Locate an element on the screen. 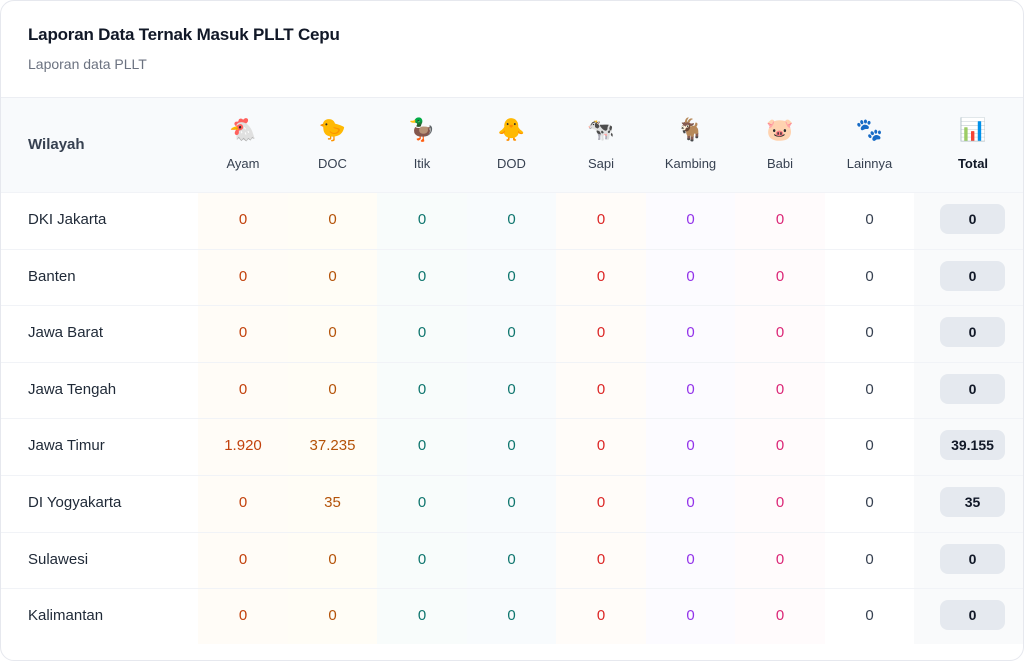 This screenshot has width=1024, height=661. table-row: Jawa Tengah 0 0 0 0 0 0 0 0 0 is located at coordinates (512, 390).